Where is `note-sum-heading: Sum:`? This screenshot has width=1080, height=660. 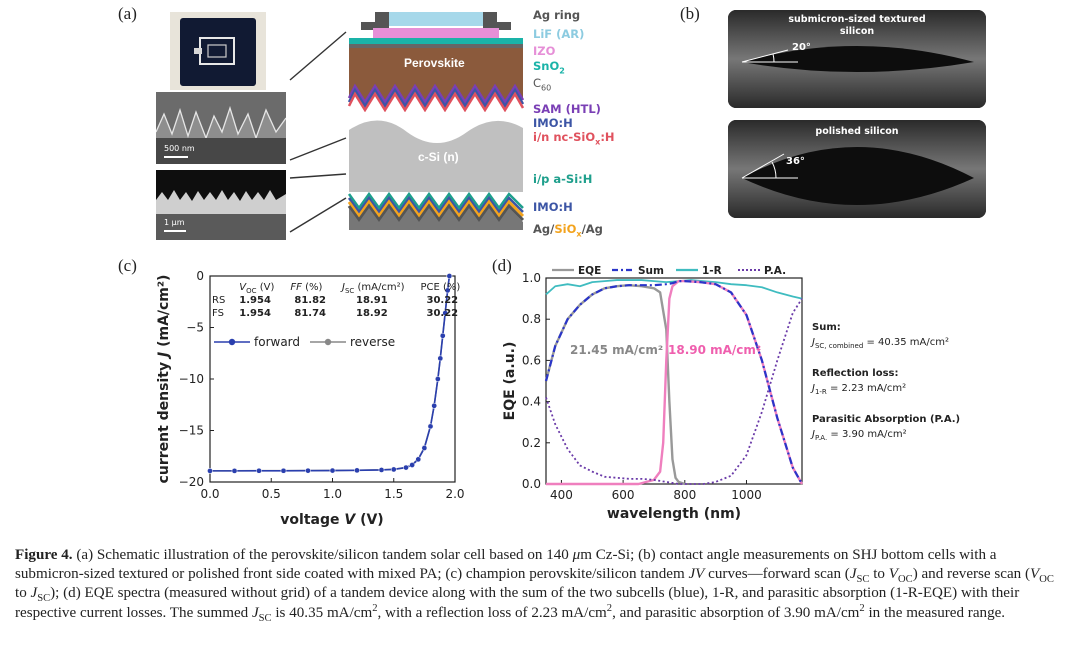
note-sum-heading: Sum: is located at coordinates (826, 327).